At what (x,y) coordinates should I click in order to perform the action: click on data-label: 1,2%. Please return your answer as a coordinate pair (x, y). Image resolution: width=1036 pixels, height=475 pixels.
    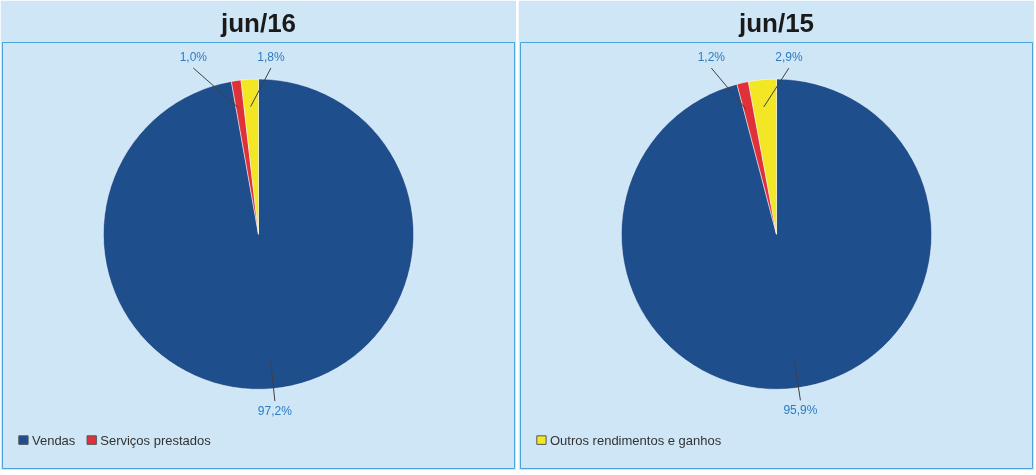
    Looking at the image, I should click on (711, 56).